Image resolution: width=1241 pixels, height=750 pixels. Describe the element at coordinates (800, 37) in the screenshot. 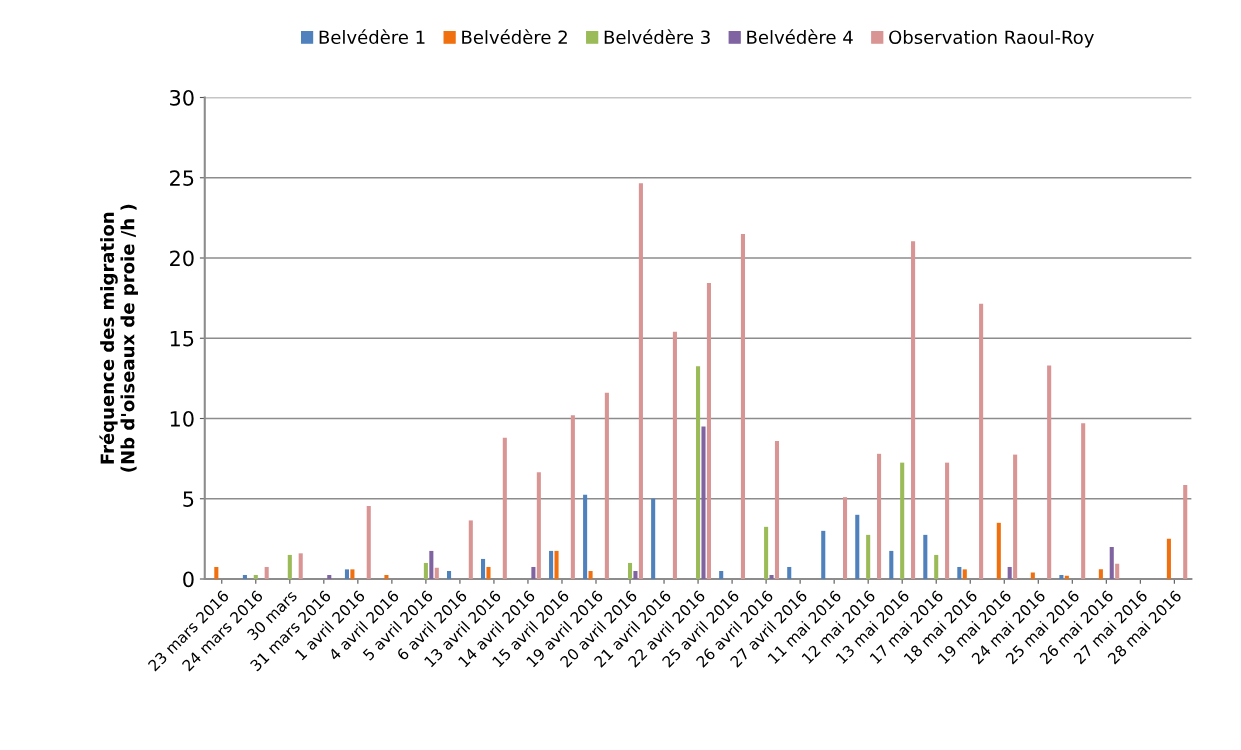

I see `legend-label: Belvédère 4` at that location.